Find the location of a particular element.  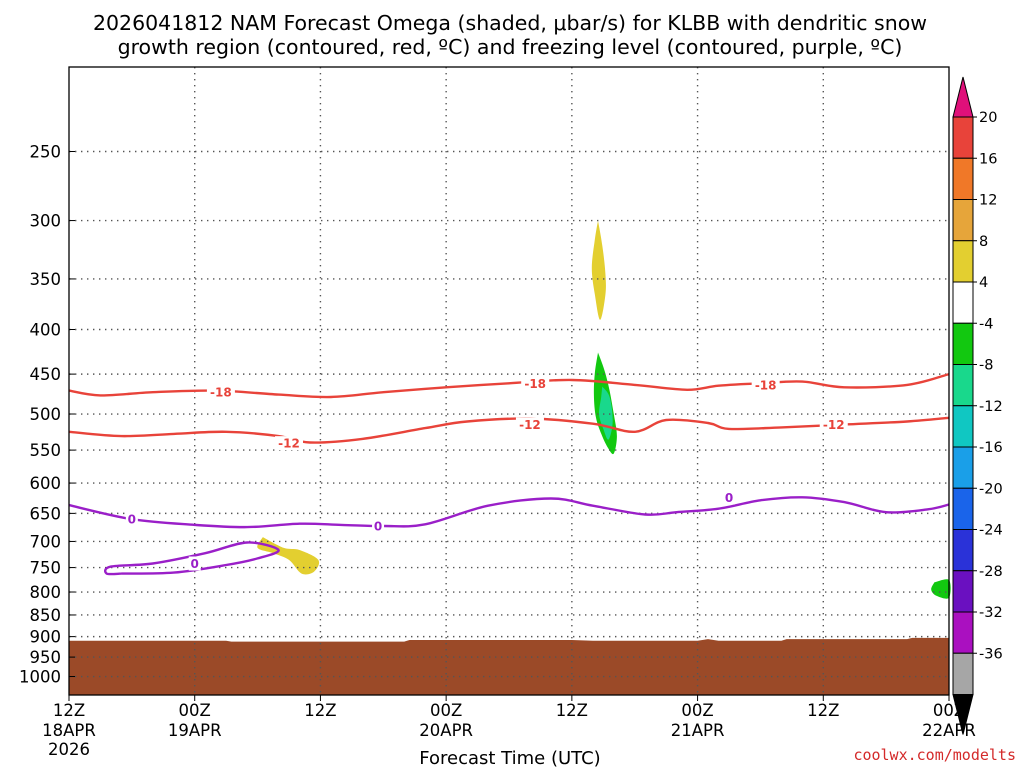

colorbar-label-5: -4 is located at coordinates (986, 324).